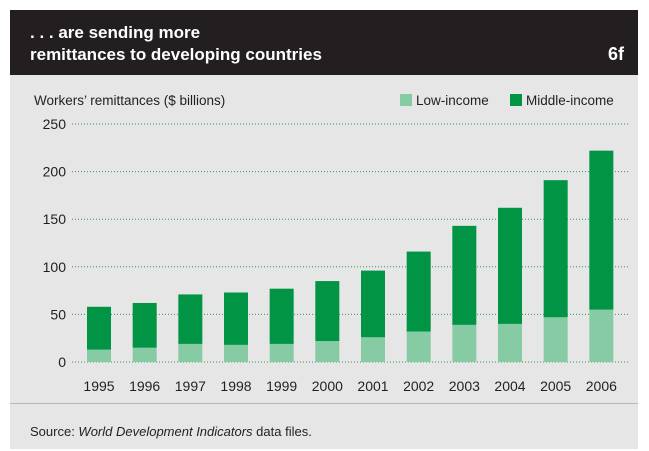 This screenshot has height=451, width=649. What do you see at coordinates (54, 431) in the screenshot?
I see `source-prefix: Source:` at bounding box center [54, 431].